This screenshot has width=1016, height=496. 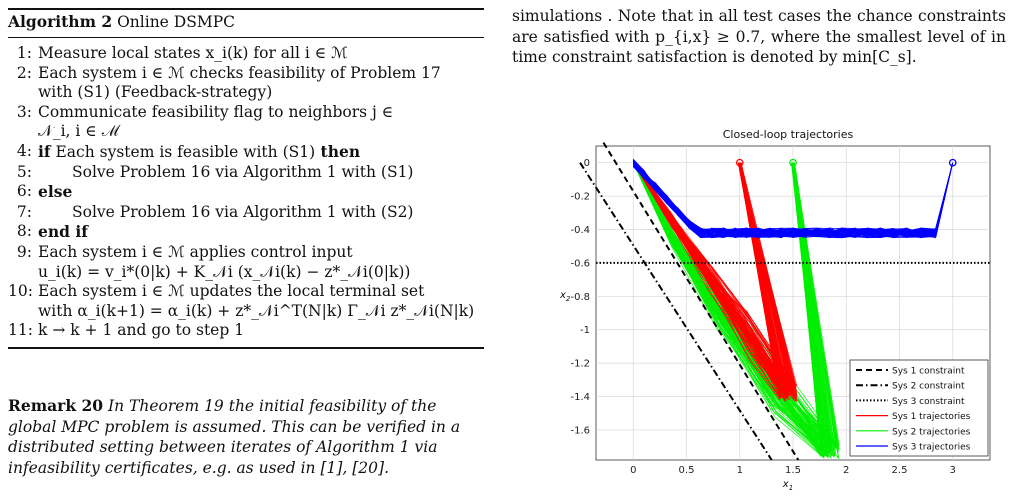 What do you see at coordinates (55, 192) in the screenshot?
I see `step-text: else` at bounding box center [55, 192].